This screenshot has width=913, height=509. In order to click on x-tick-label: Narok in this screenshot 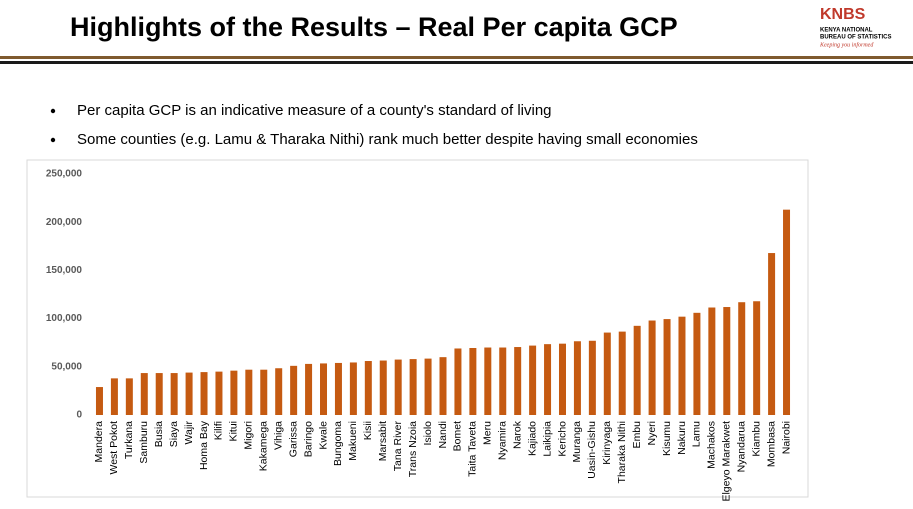, I will do `click(517, 434)`.